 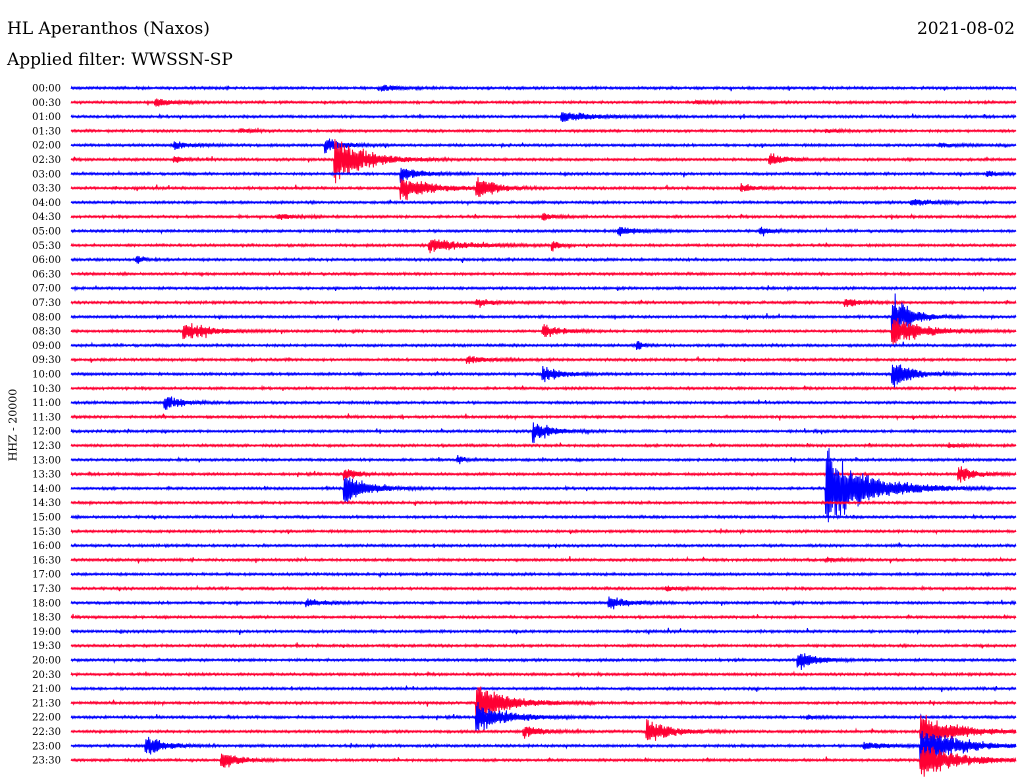 I want to click on time-tick-label: 15:30, so click(x=46, y=532).